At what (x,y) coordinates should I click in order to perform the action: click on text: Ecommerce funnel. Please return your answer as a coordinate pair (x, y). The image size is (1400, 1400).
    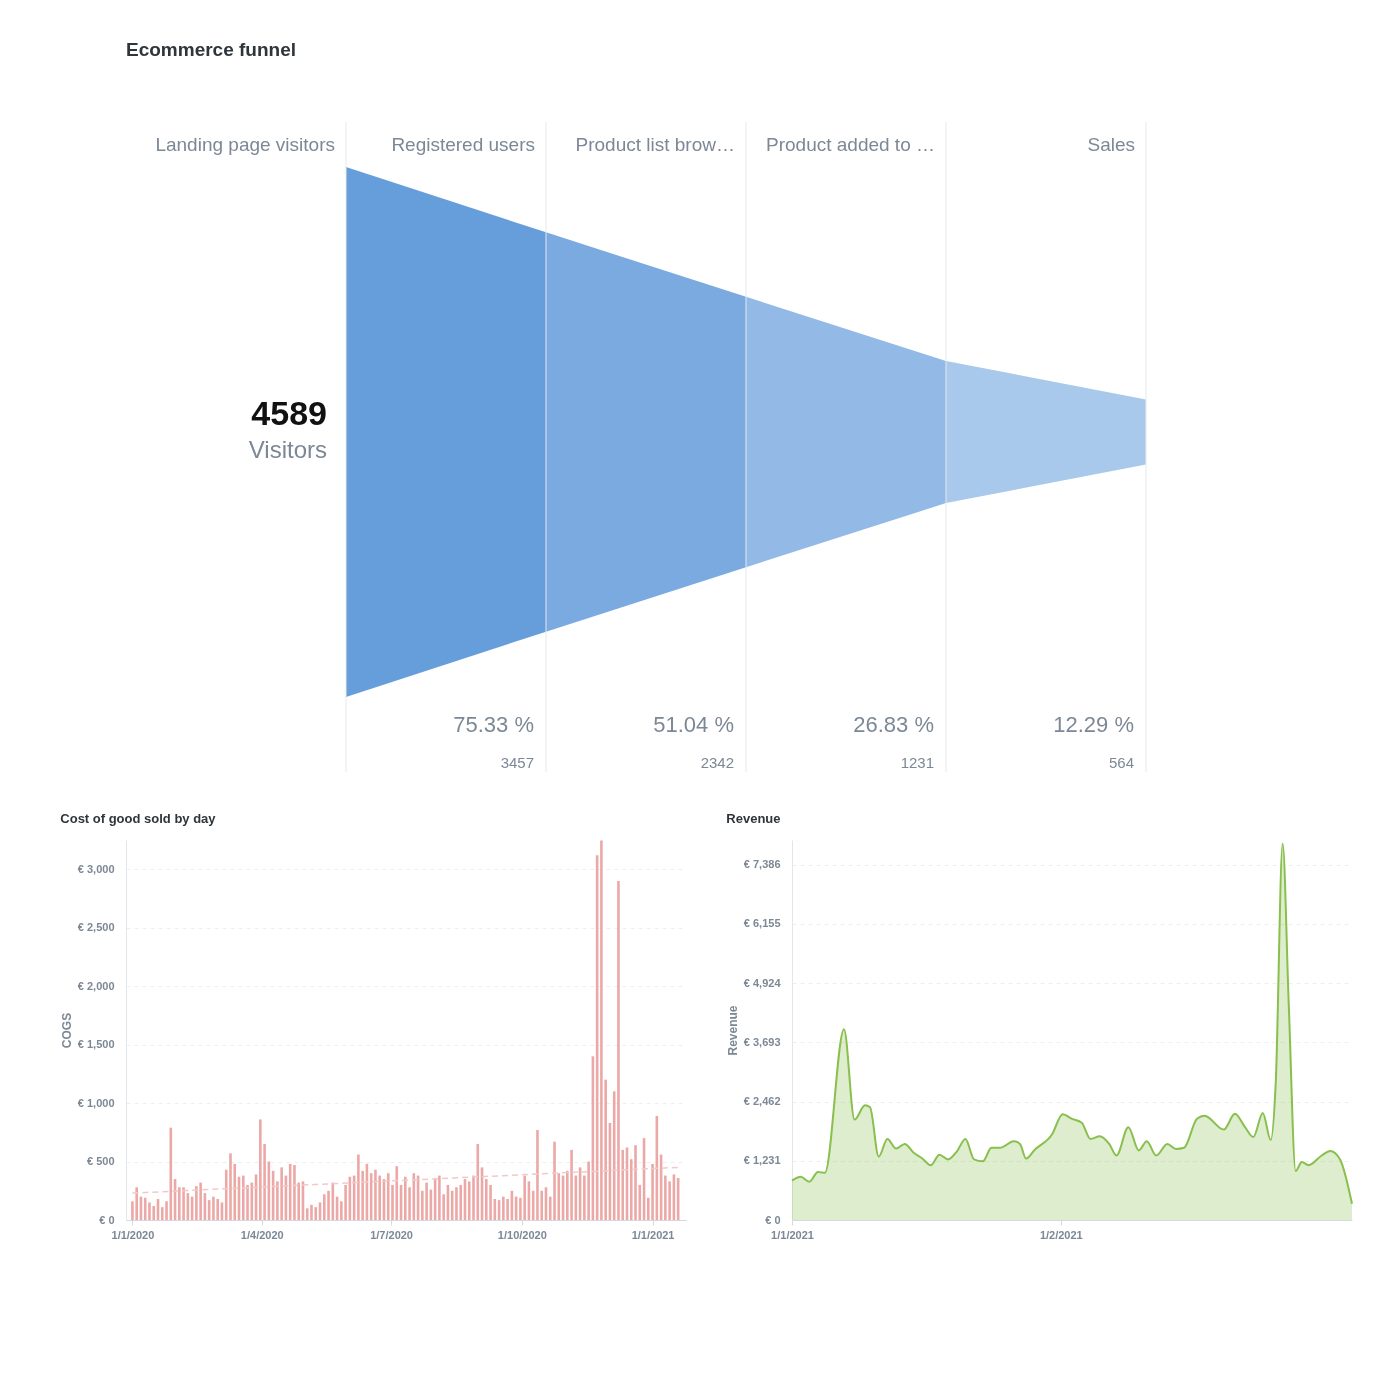
    Looking at the image, I should click on (211, 49).